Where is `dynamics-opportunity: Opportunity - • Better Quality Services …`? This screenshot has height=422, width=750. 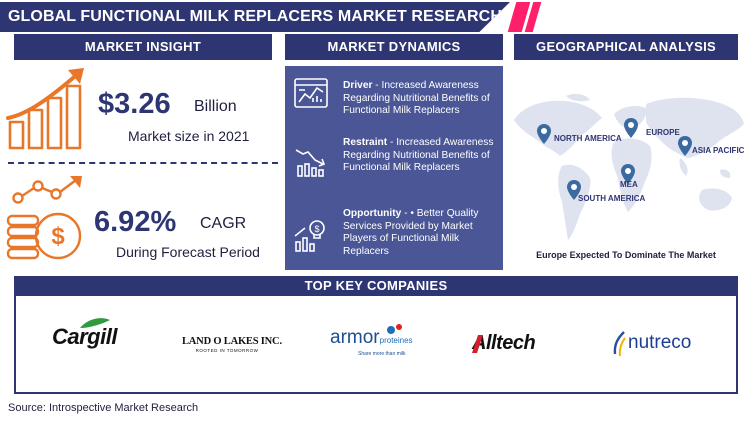 dynamics-opportunity: Opportunity - • Better Quality Services … is located at coordinates (419, 233).